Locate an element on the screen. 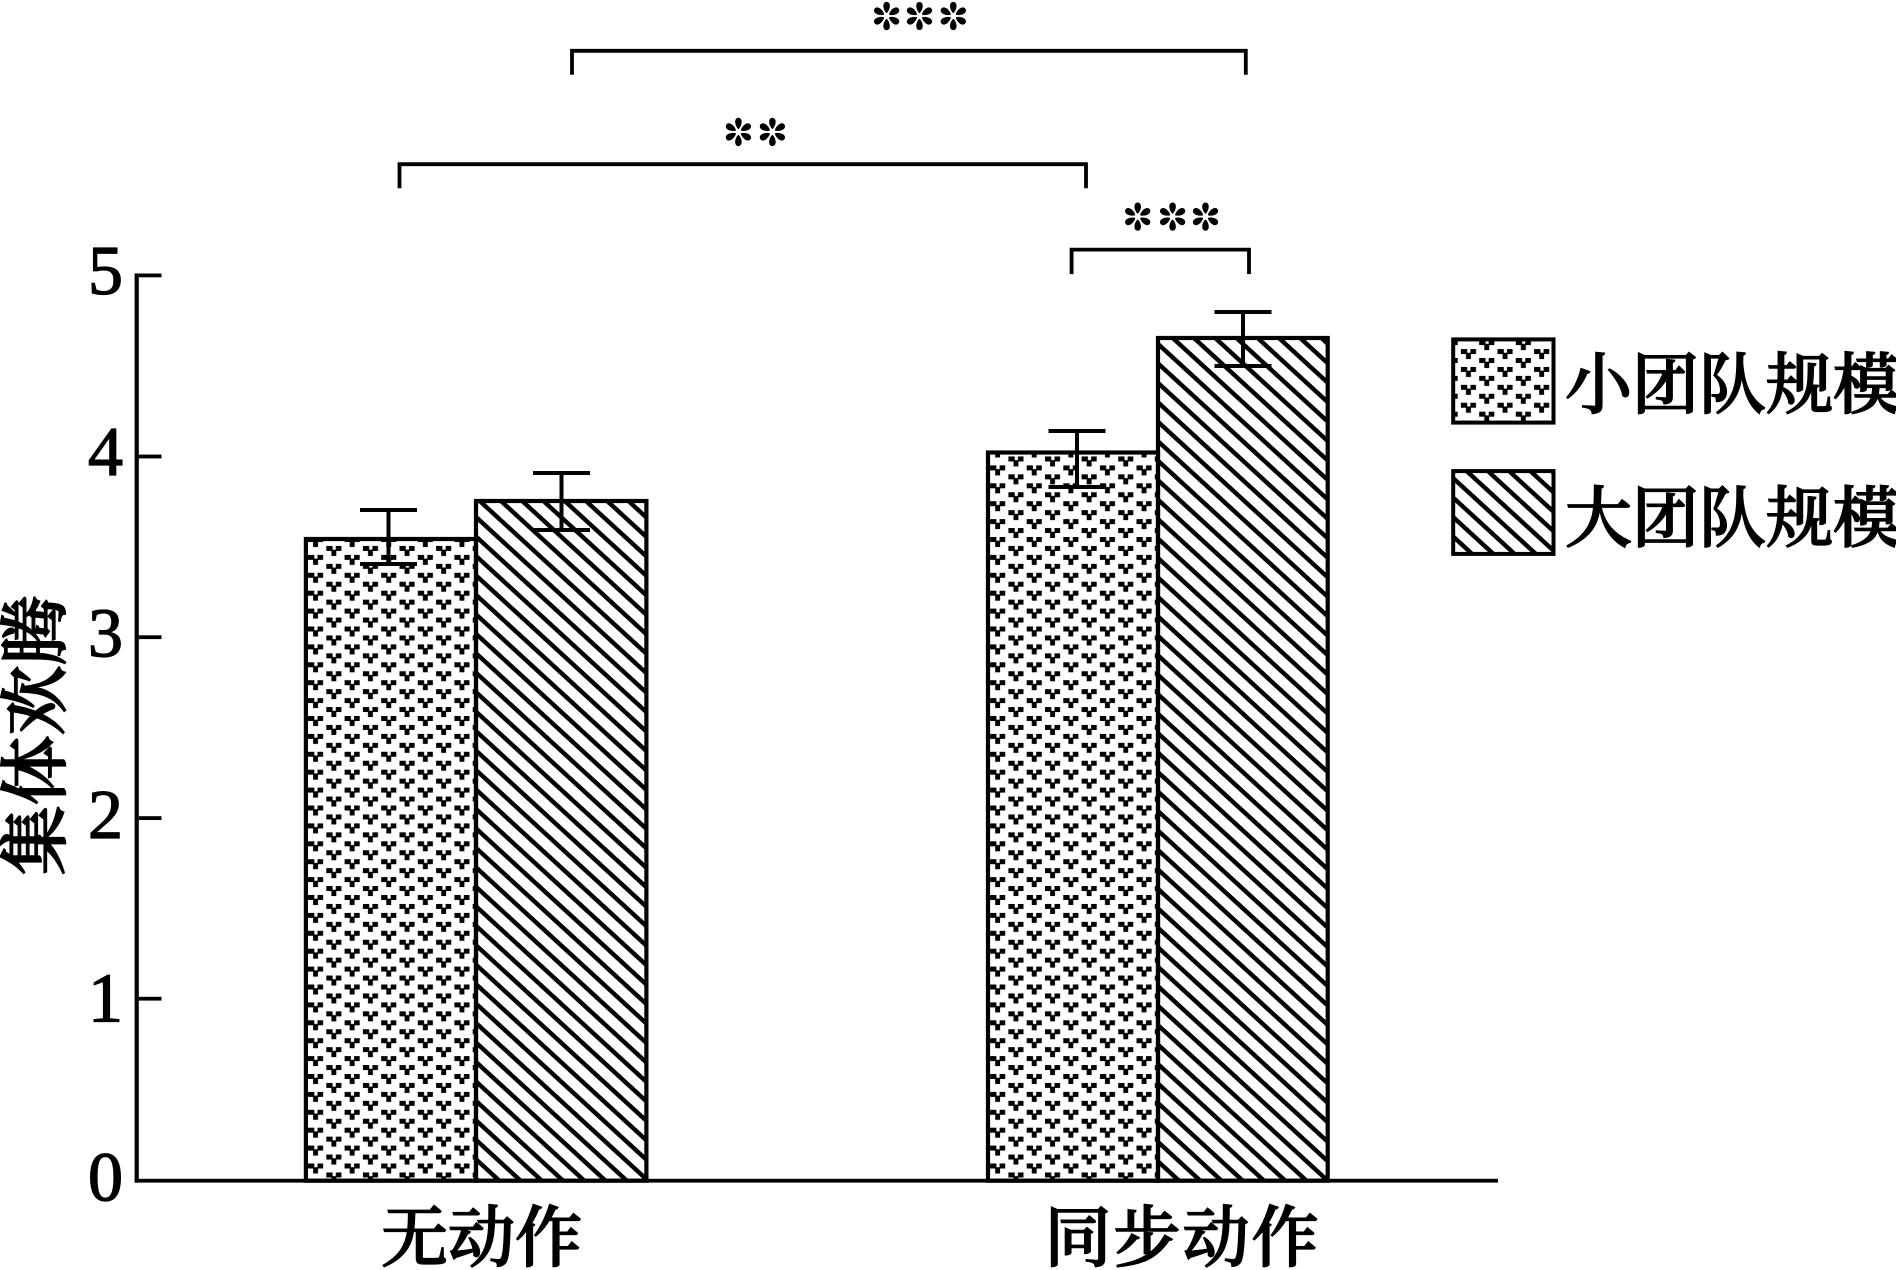  svg-text: 4 is located at coordinates (105, 452).